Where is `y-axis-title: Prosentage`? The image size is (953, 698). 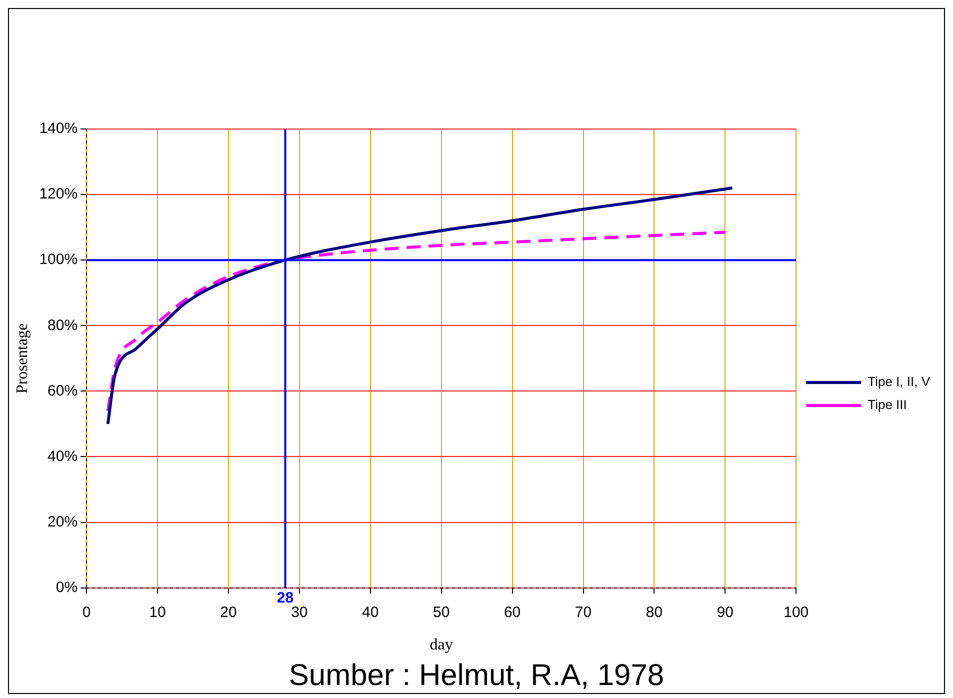 y-axis-title: Prosentage is located at coordinates (22, 358).